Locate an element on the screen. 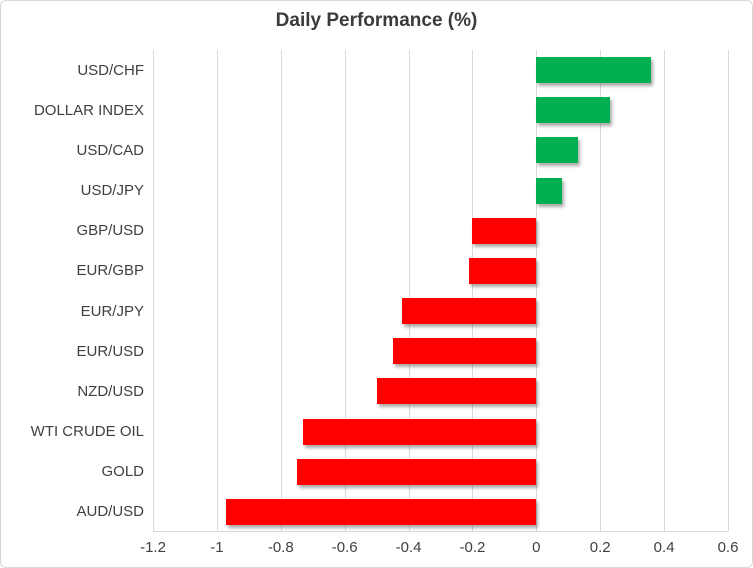 The height and width of the screenshot is (568, 753). bar-row-aud-usd: AUD/USD is located at coordinates (364, 512).